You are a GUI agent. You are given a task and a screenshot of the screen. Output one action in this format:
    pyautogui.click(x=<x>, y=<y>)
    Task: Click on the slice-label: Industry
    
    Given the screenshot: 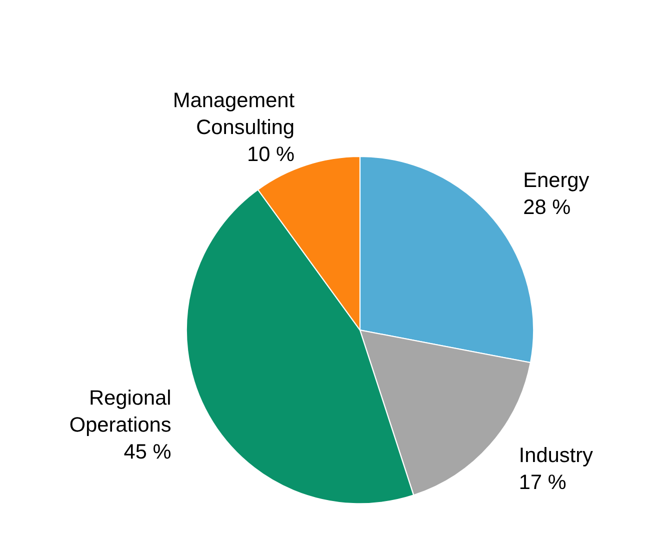 What is the action you would take?
    pyautogui.click(x=556, y=456)
    